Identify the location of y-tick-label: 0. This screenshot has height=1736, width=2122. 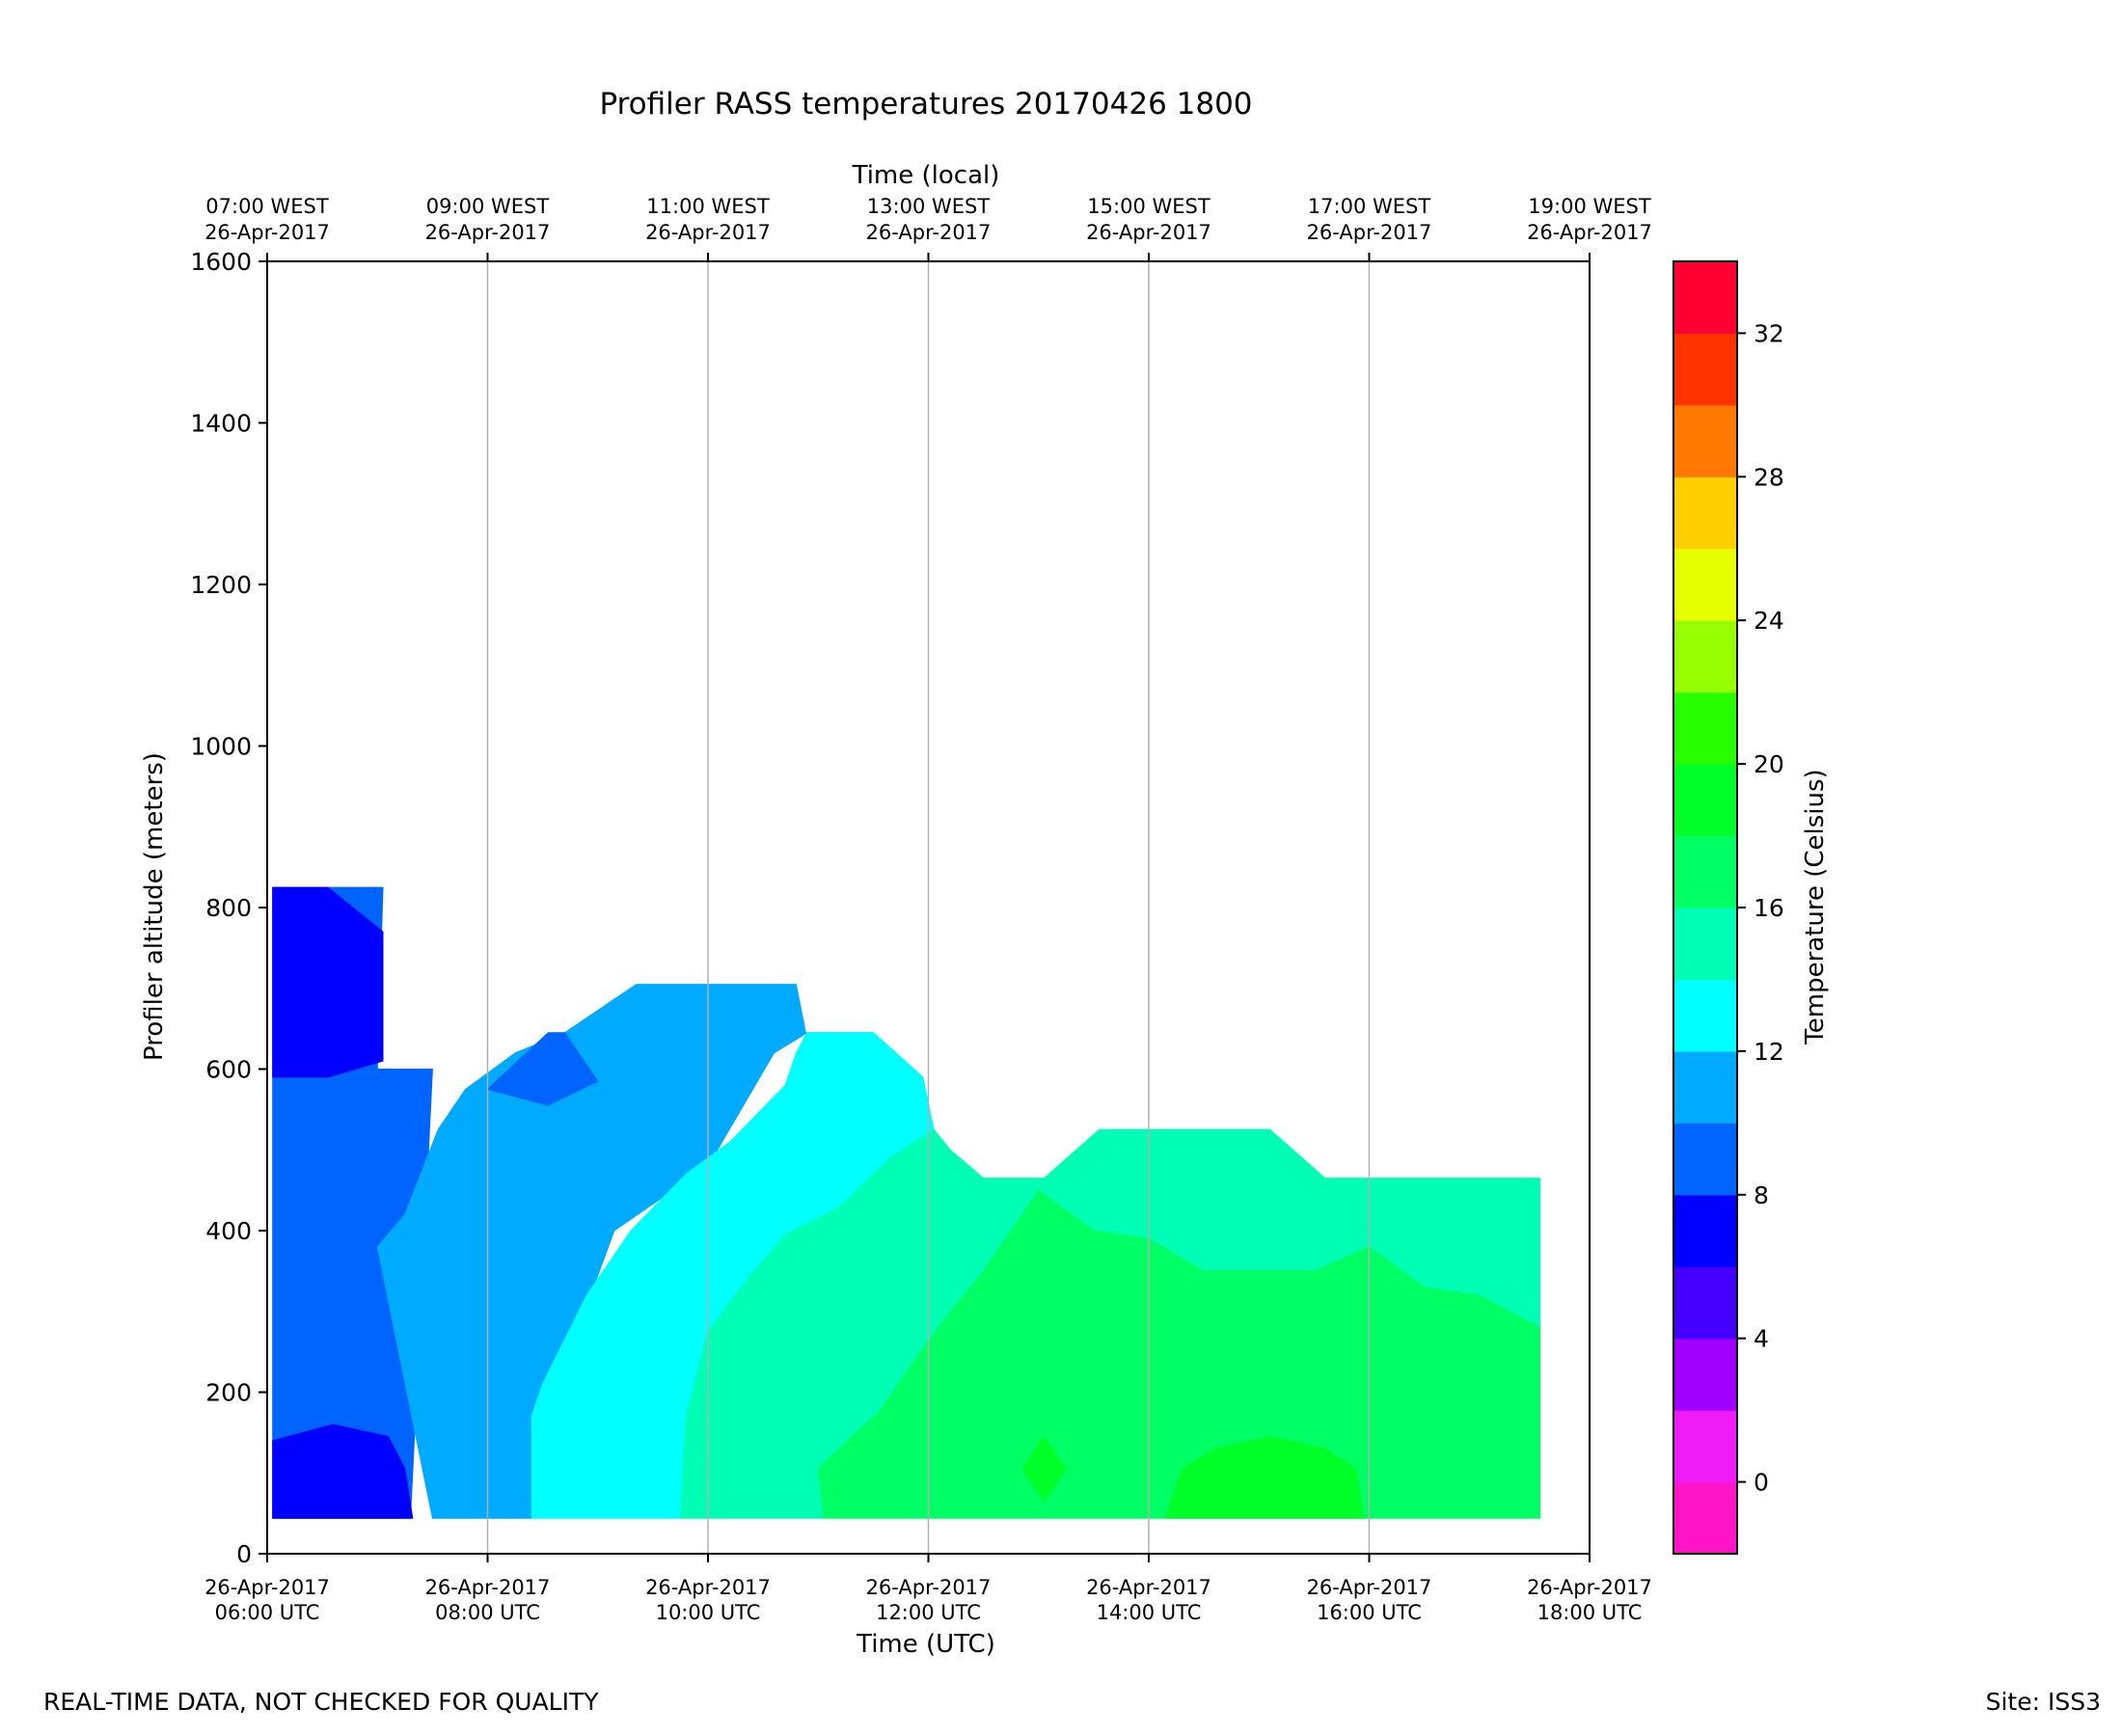
(244, 1554).